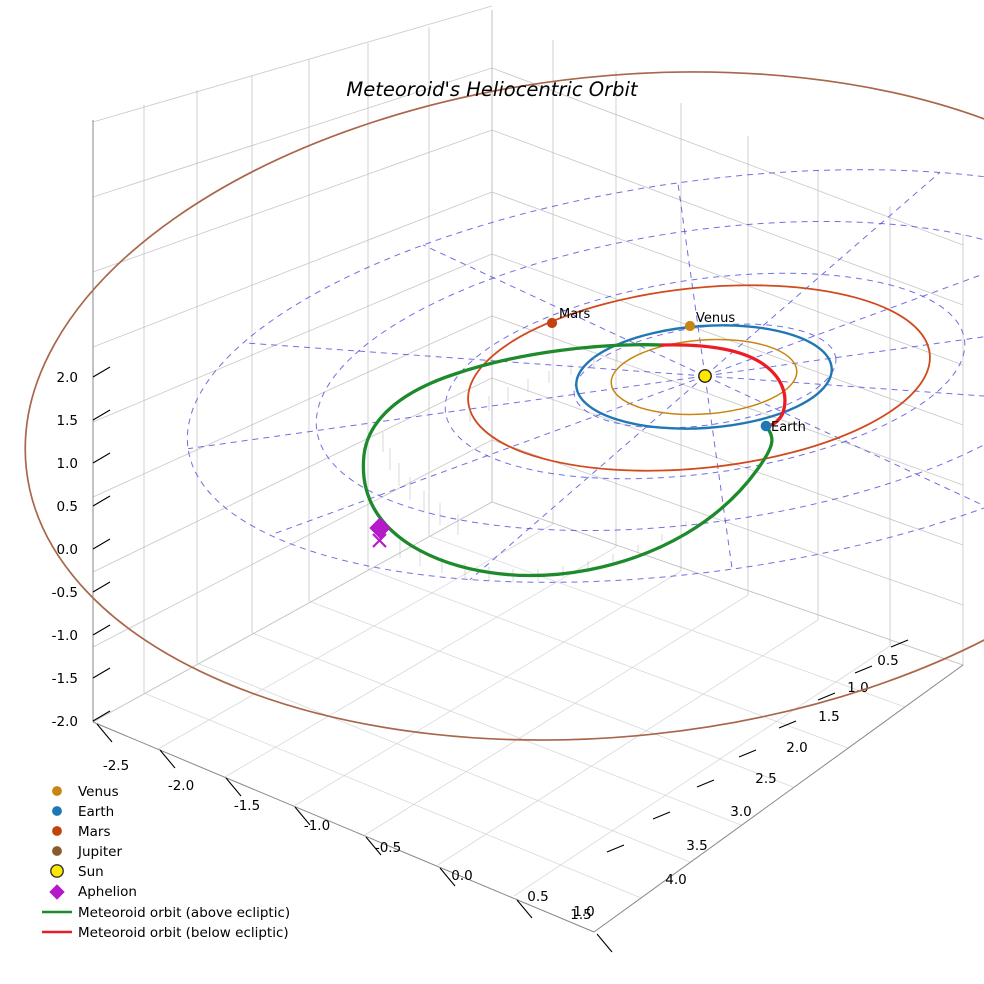 The image size is (984, 984). What do you see at coordinates (184, 913) in the screenshot?
I see `legend-label: Meteoroid orbit (above ecliptic)` at bounding box center [184, 913].